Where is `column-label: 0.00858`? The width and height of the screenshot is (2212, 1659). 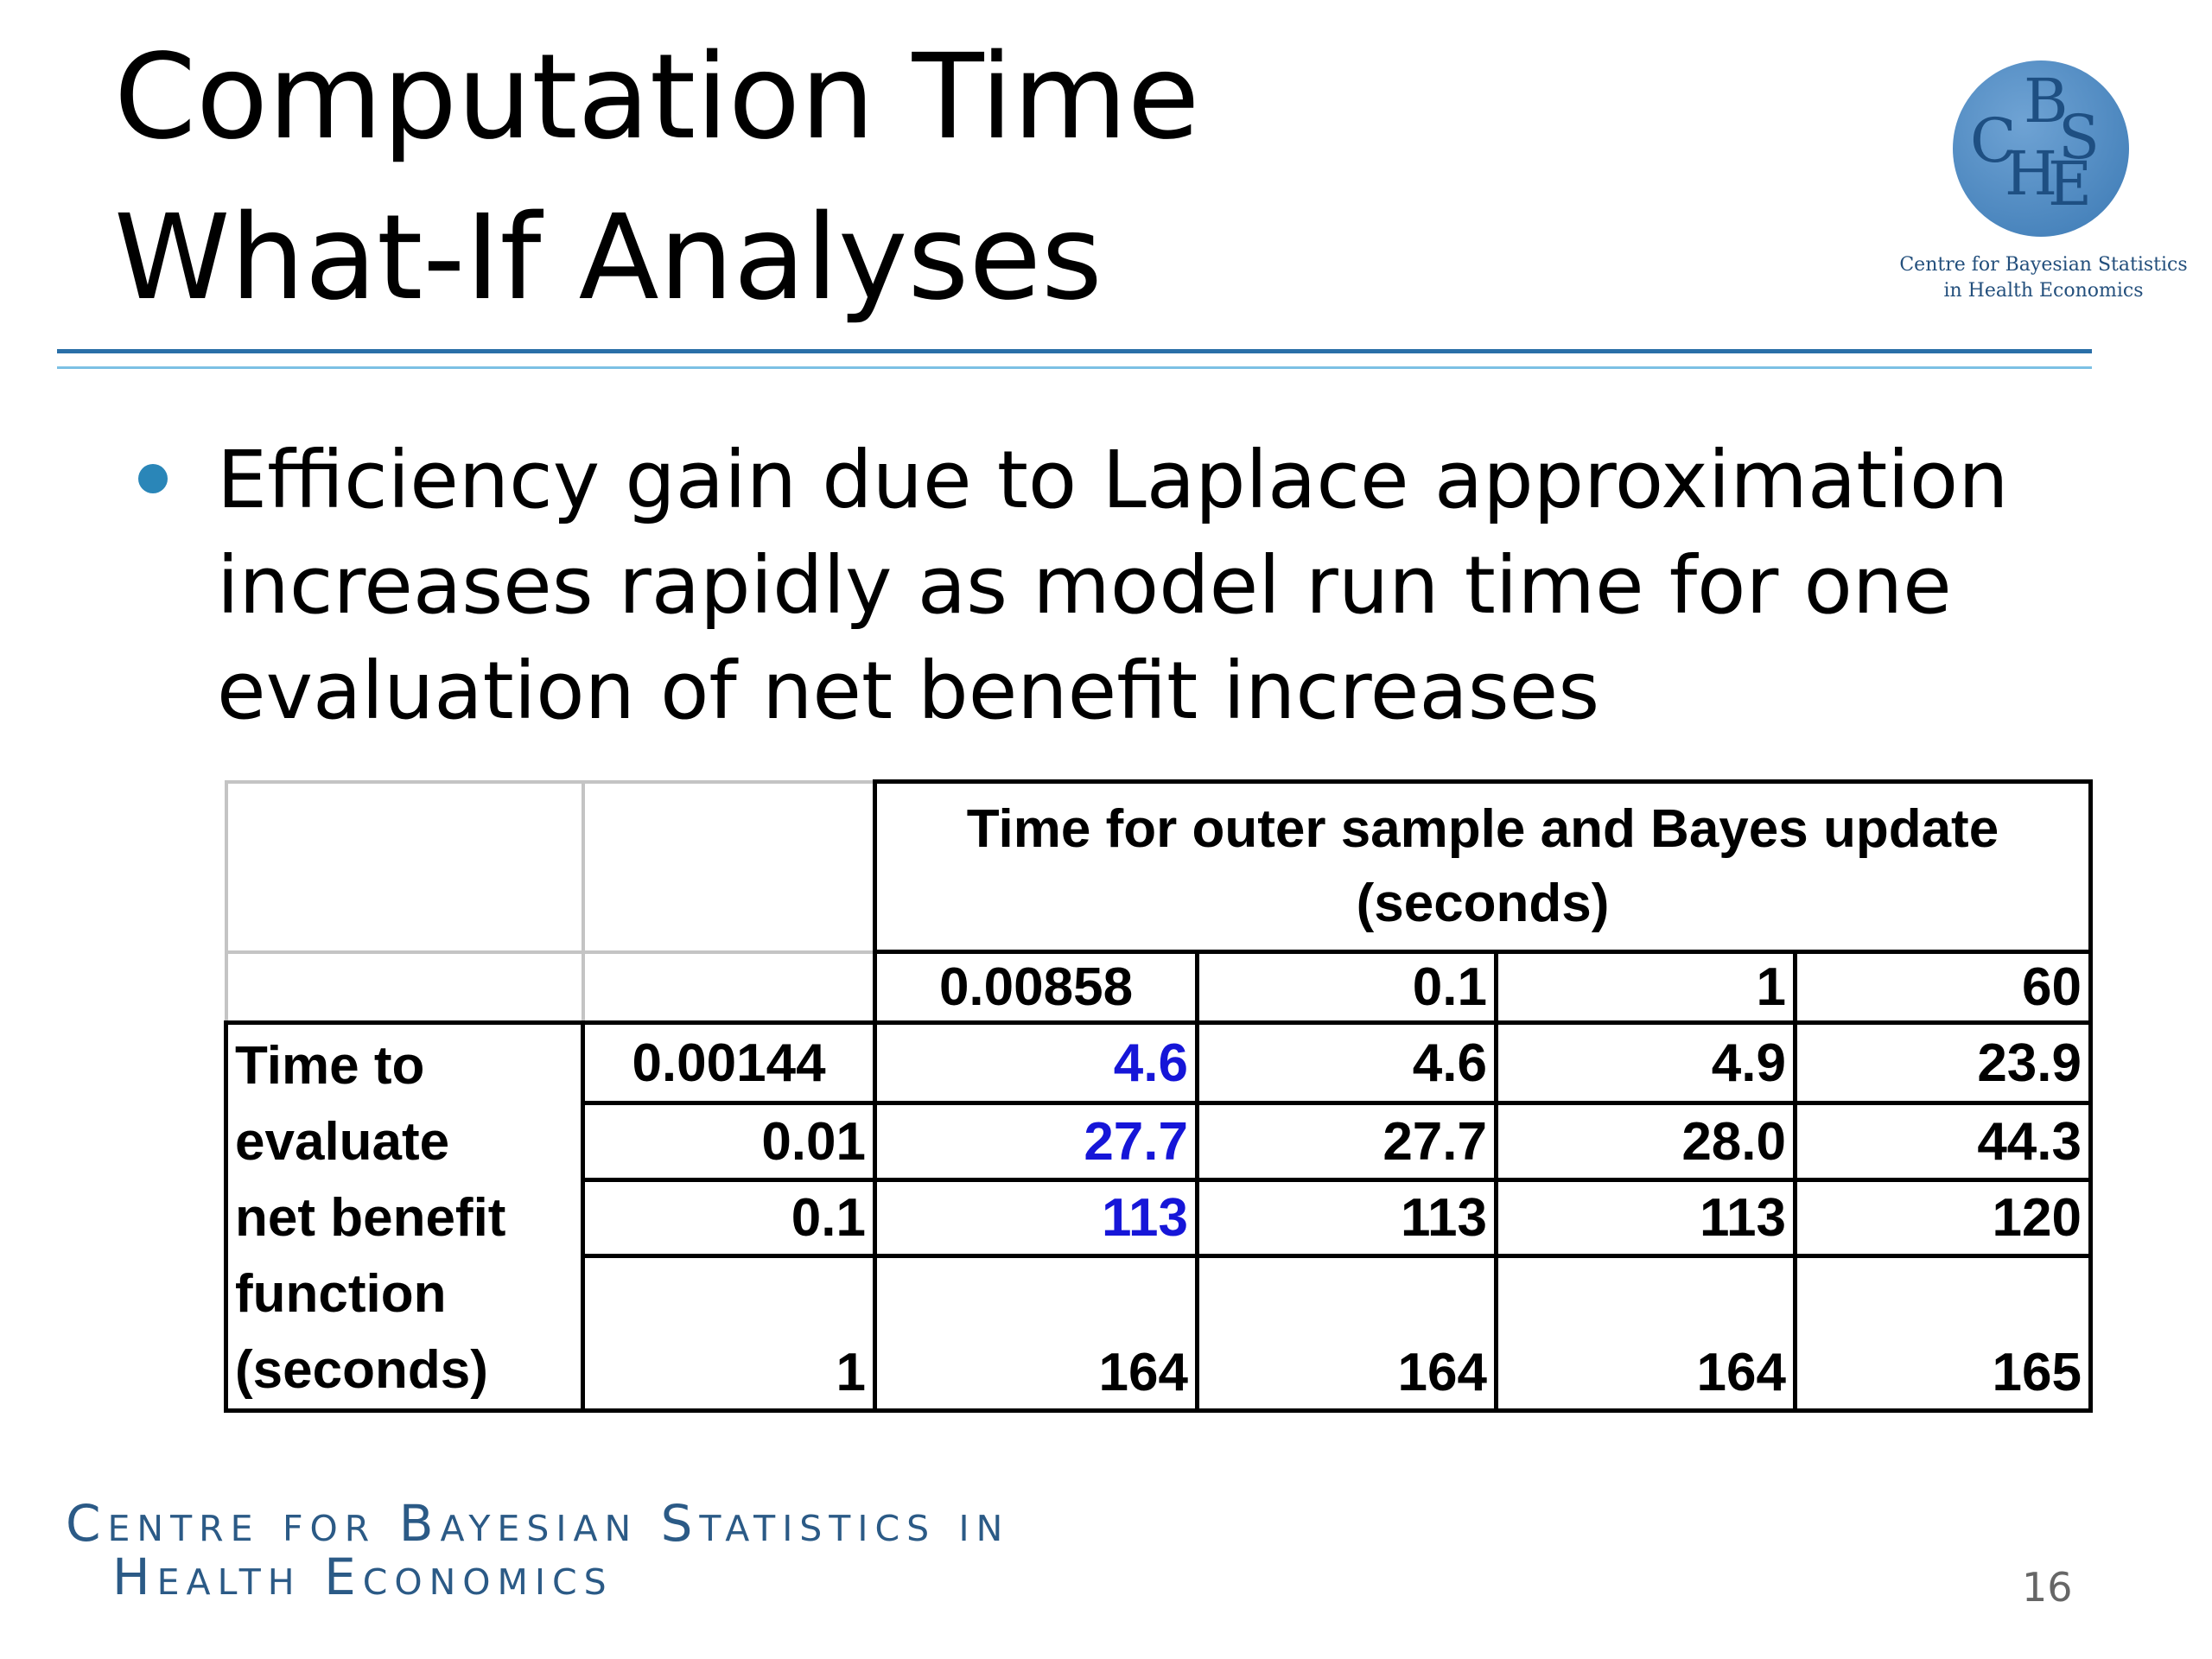 column-label: 0.00858 is located at coordinates (1036, 987).